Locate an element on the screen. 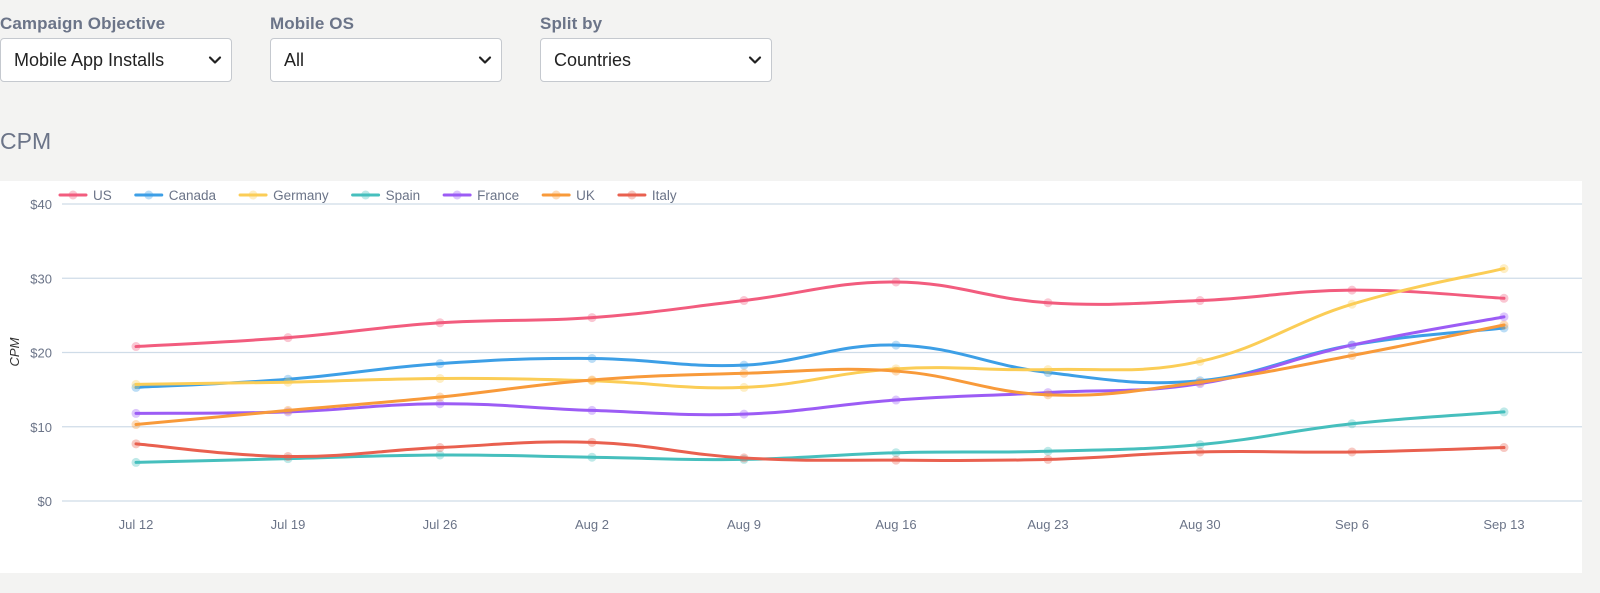  section-title: CPM is located at coordinates (26, 141).